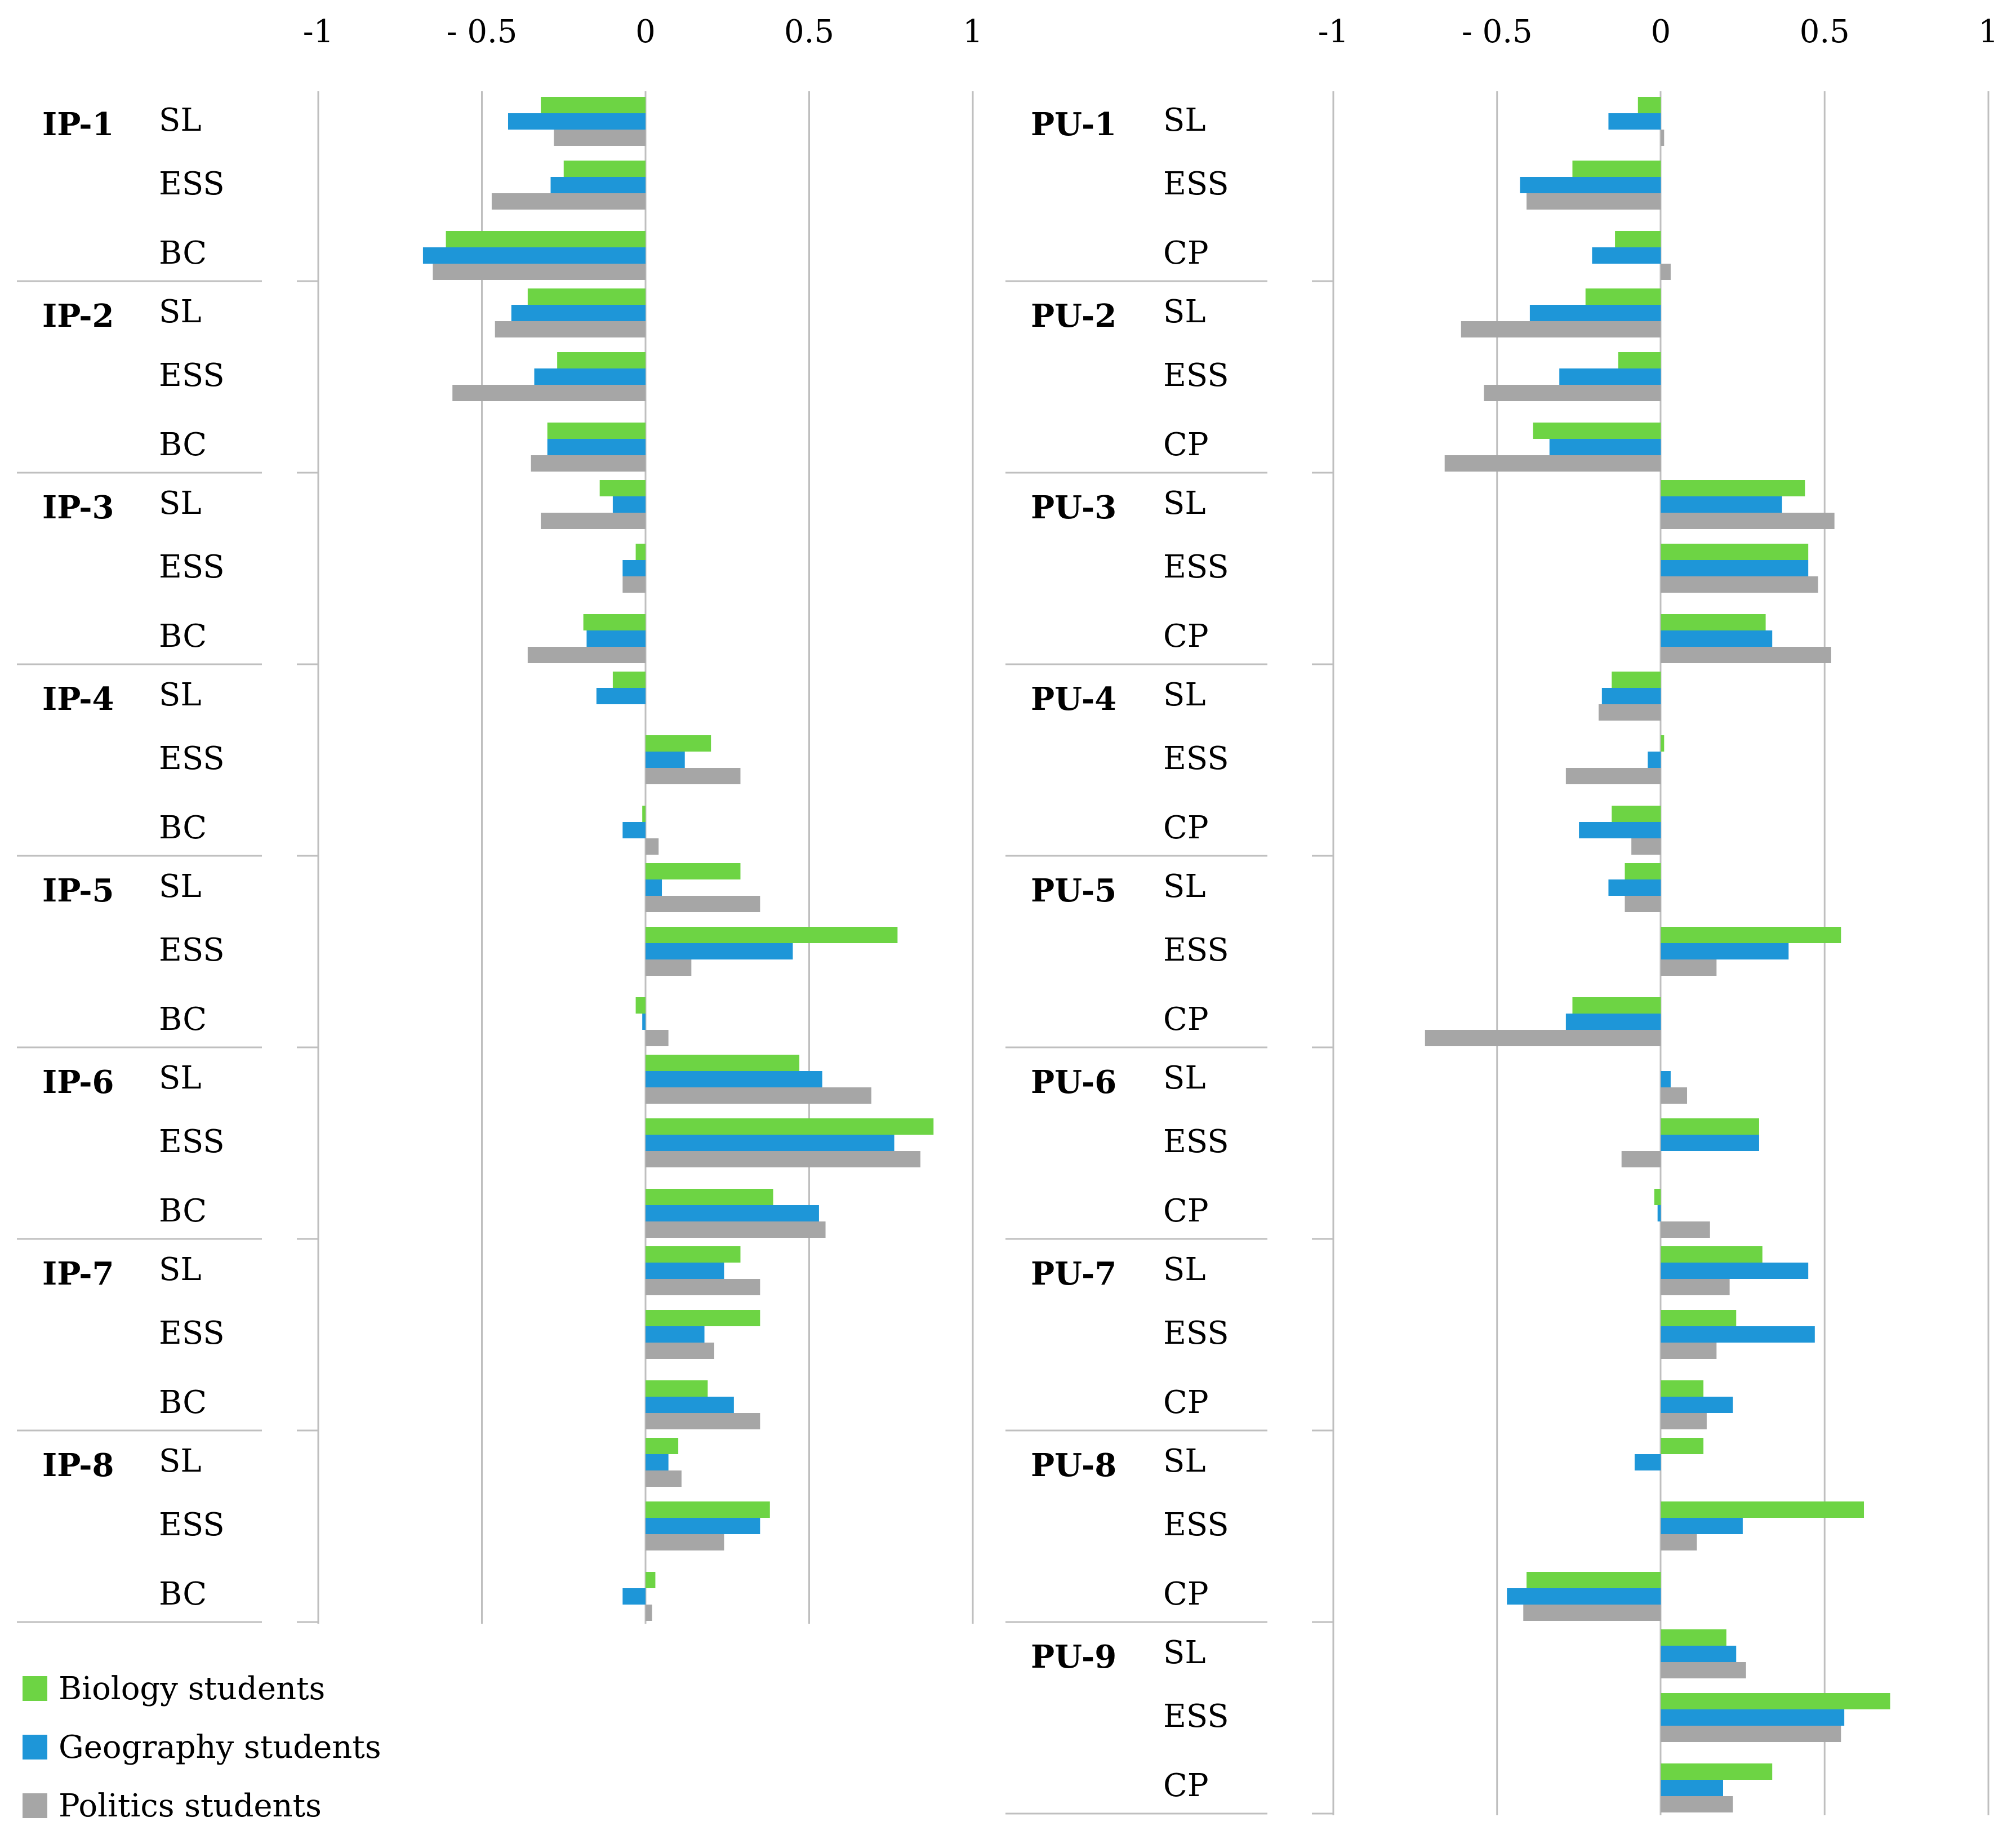 The height and width of the screenshot is (1835, 2016). What do you see at coordinates (658, 1462) in the screenshot?
I see `bar-ip-8-sl-geography` at bounding box center [658, 1462].